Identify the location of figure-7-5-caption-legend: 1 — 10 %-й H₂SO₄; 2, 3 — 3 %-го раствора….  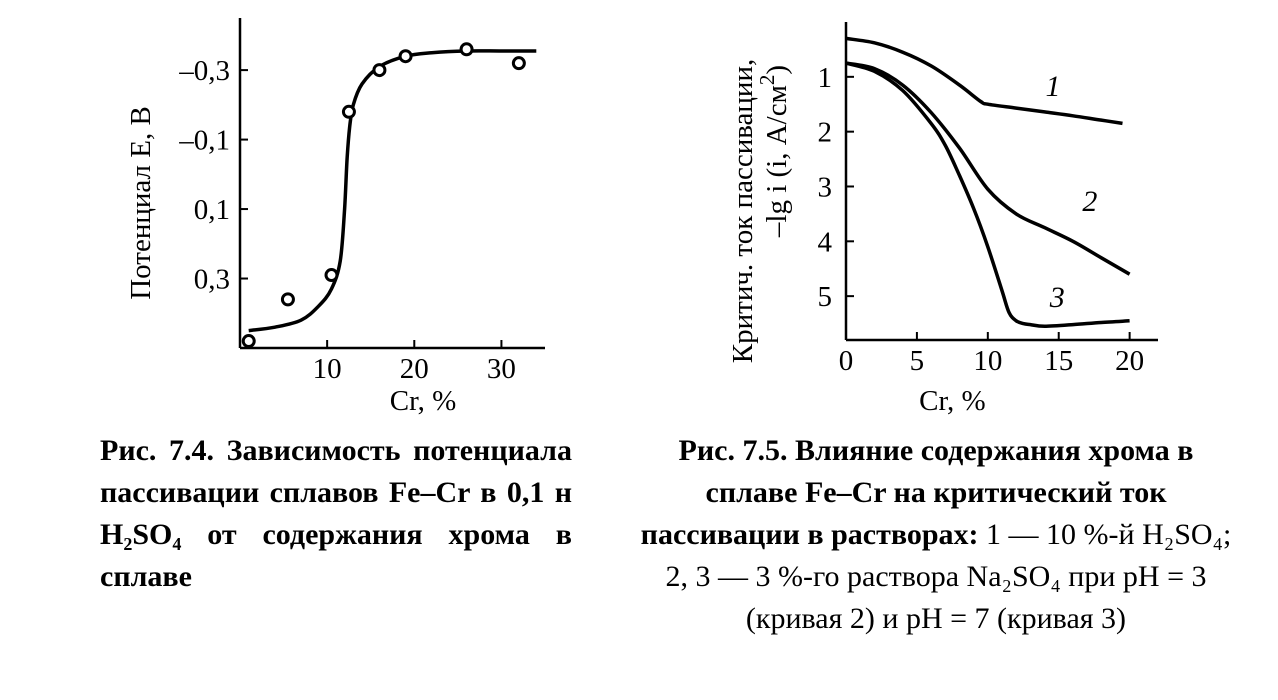
(948, 576).